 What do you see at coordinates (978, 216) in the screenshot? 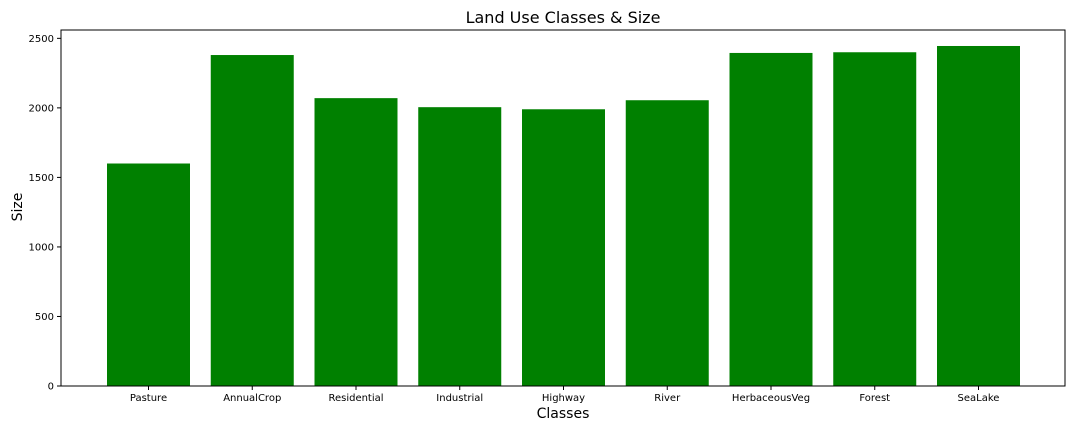
I see `bar-sealake` at bounding box center [978, 216].